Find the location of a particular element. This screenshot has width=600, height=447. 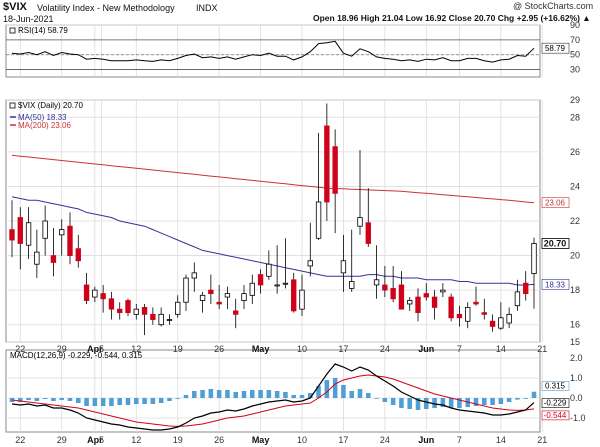

x-tick-label: 29 is located at coordinates (62, 349).